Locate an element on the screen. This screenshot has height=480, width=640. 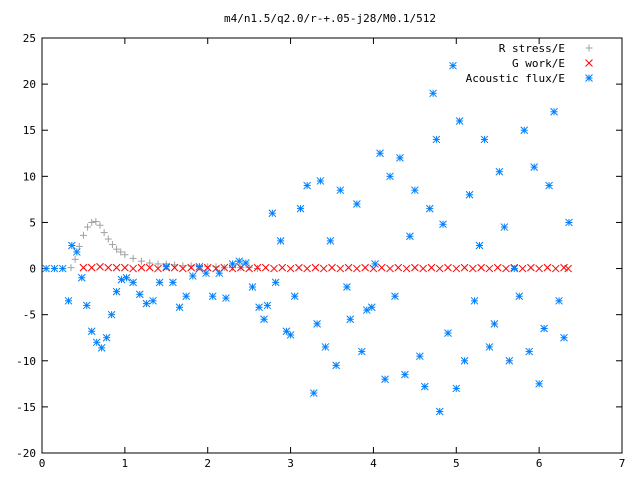
y-tick-label: 5 is located at coordinates (32, 222).